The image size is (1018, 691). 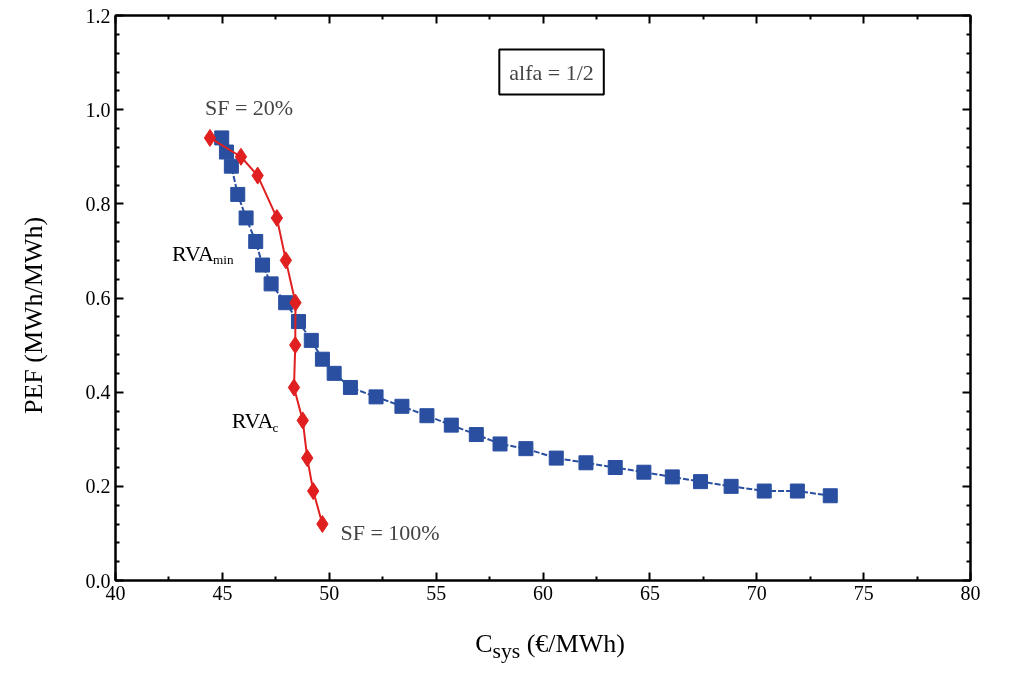 I want to click on x-tick-label: 45, so click(x=222, y=592).